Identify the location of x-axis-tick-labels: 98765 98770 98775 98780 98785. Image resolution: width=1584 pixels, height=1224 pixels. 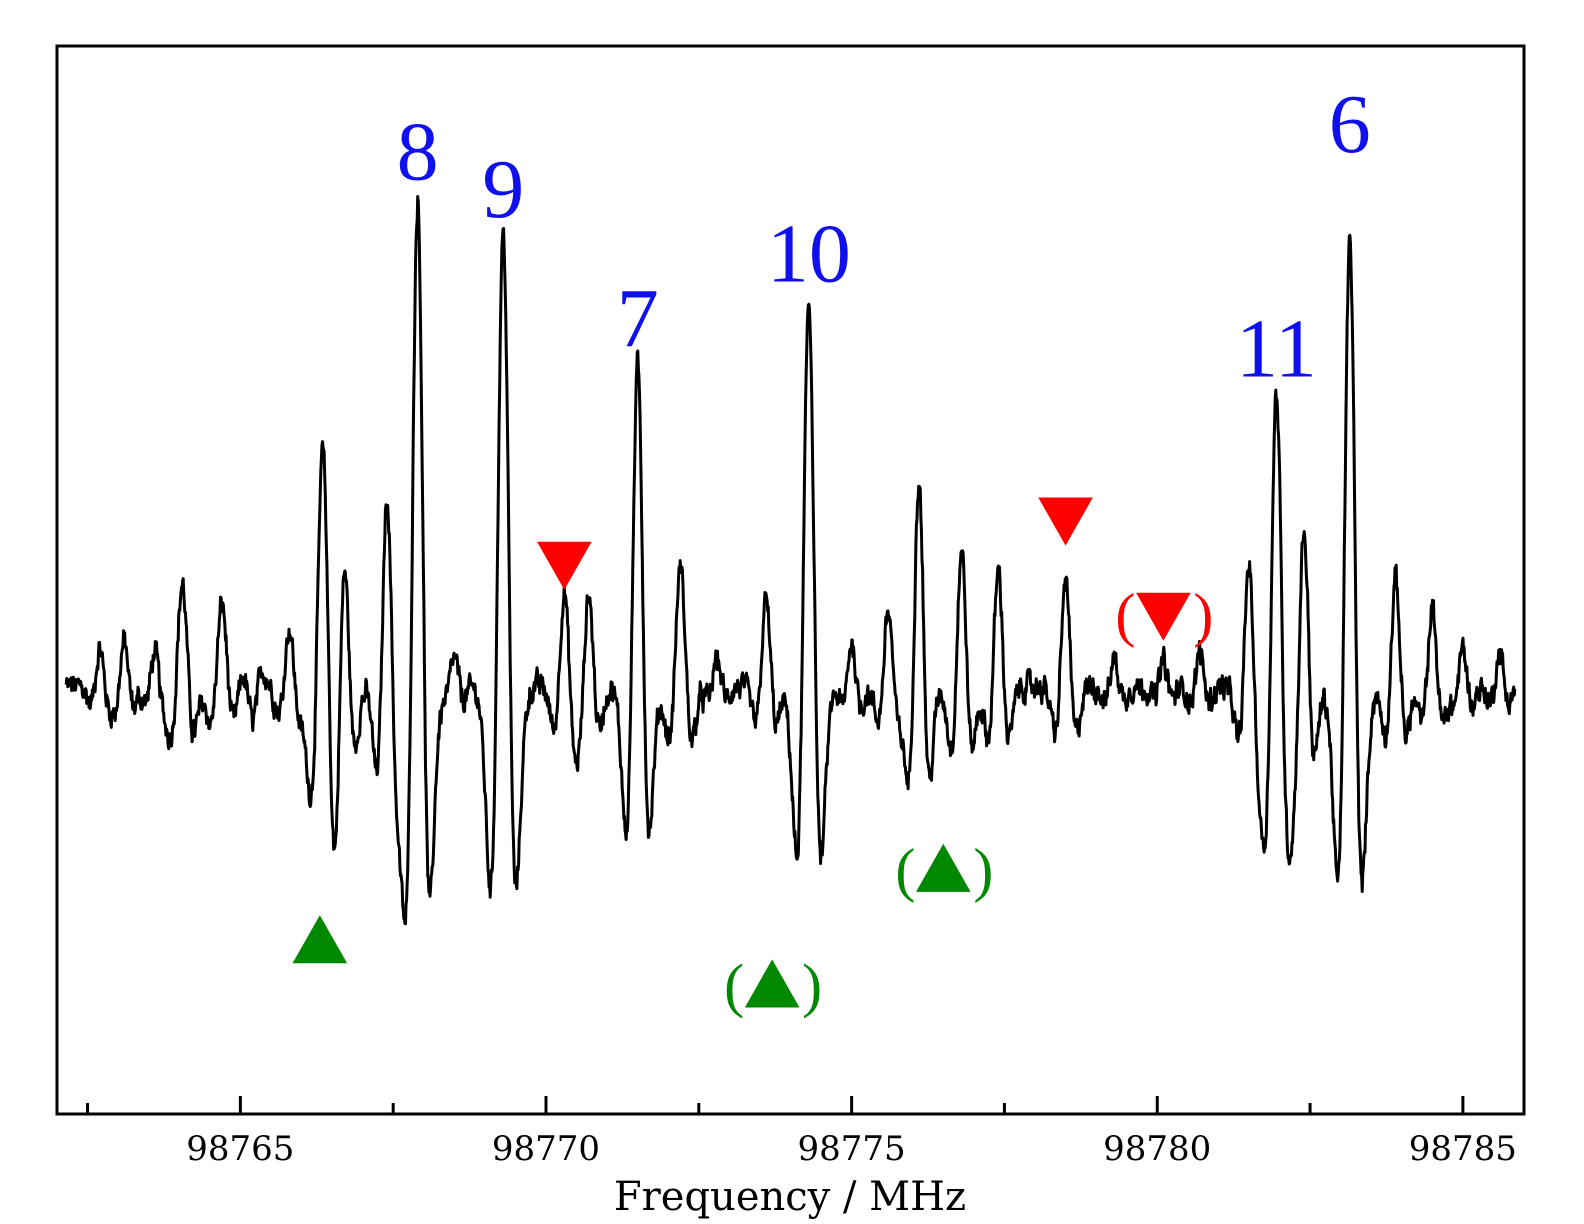
(851, 1149).